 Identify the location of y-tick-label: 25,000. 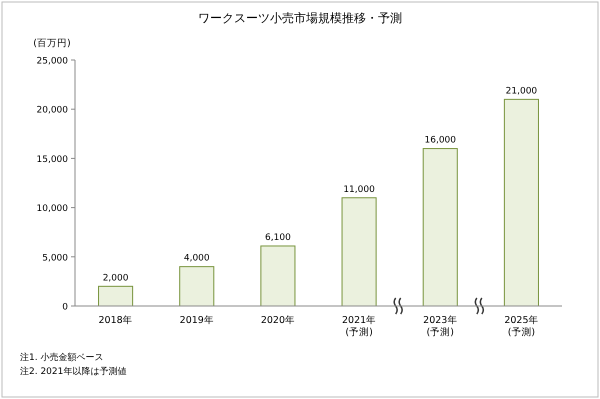
(52, 61).